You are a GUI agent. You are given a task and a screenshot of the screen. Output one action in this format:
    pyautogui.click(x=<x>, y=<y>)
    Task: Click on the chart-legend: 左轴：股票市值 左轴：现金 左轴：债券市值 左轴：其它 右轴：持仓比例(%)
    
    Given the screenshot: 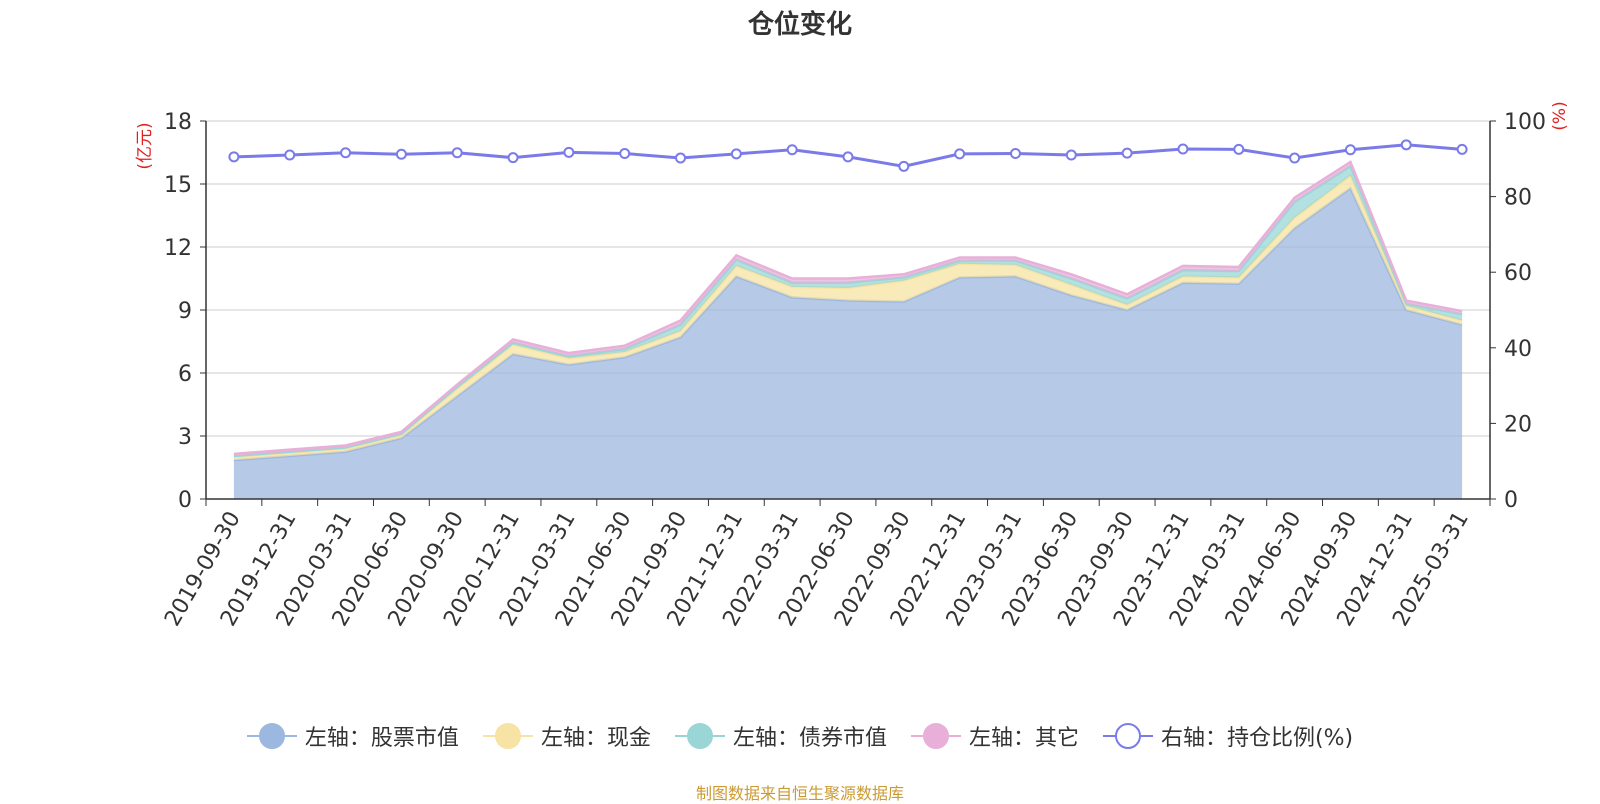 What is the action you would take?
    pyautogui.click(x=800, y=736)
    